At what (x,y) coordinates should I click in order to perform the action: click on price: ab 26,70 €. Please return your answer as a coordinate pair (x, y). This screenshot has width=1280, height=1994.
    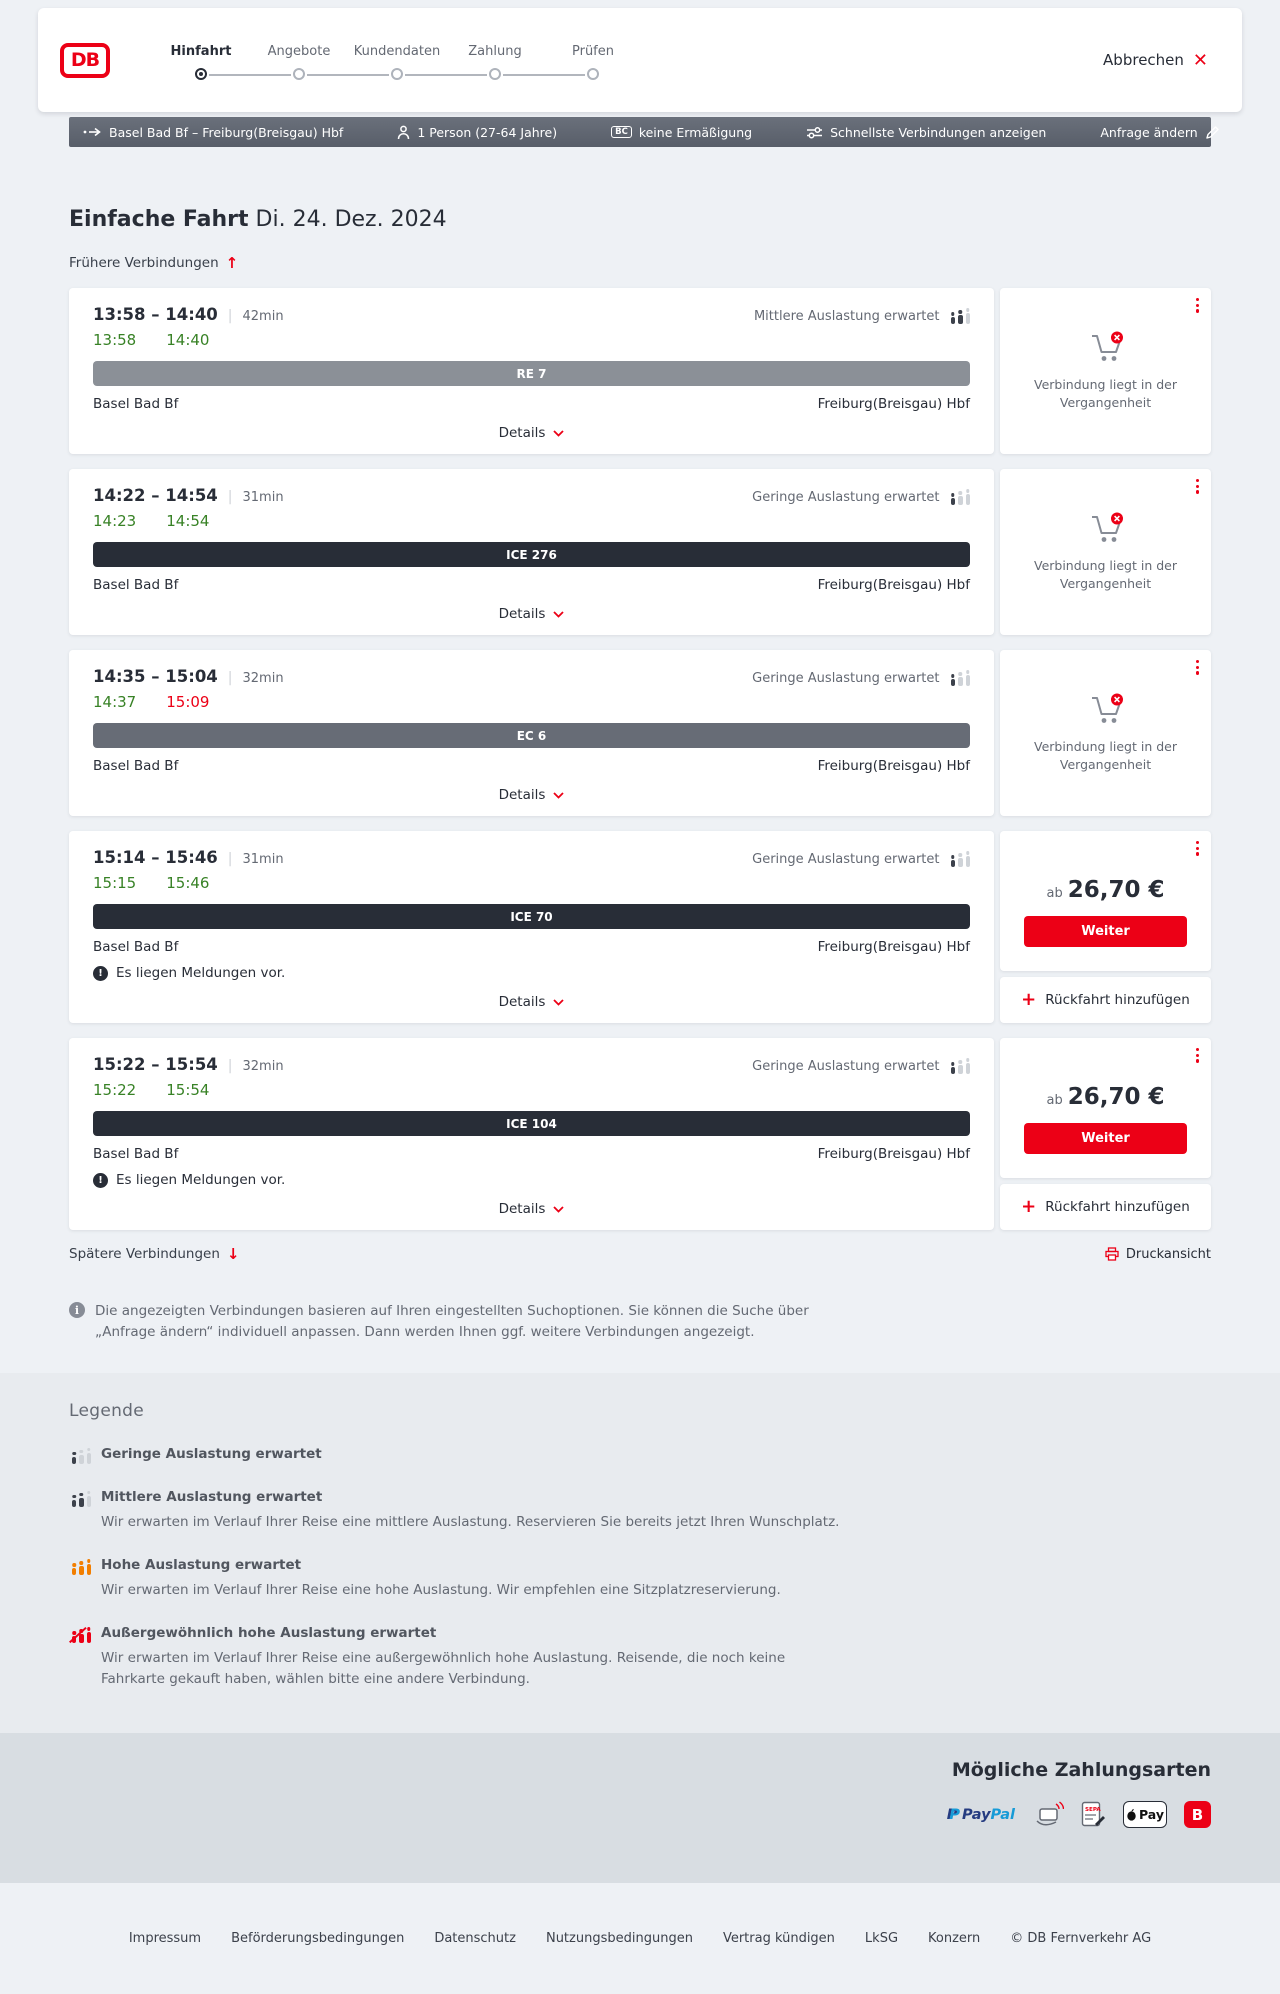
    Looking at the image, I should click on (1106, 890).